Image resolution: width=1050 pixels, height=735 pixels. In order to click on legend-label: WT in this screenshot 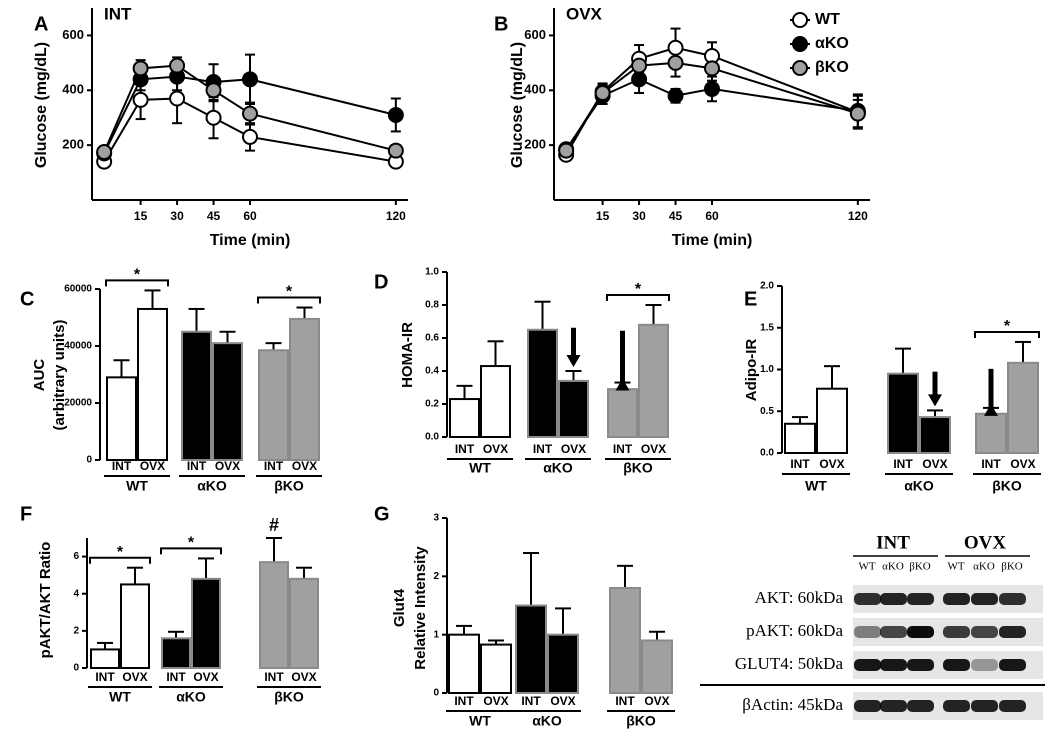, I will do `click(827, 19)`.